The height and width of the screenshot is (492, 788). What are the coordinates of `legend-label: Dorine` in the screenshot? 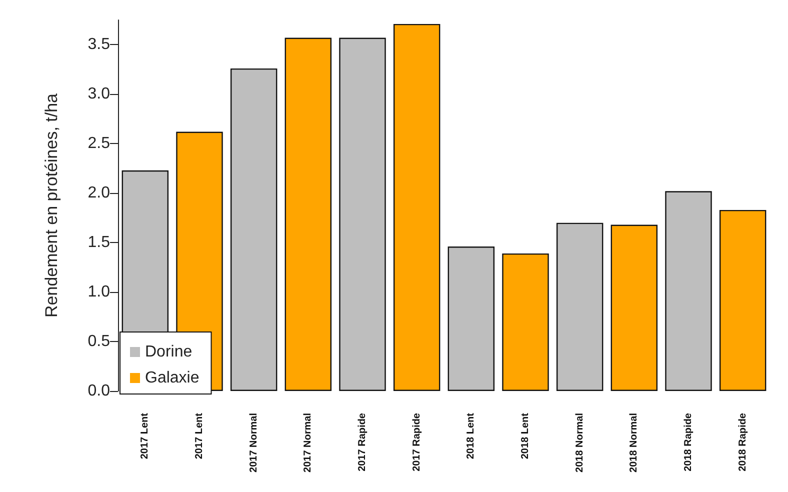 It's located at (168, 352).